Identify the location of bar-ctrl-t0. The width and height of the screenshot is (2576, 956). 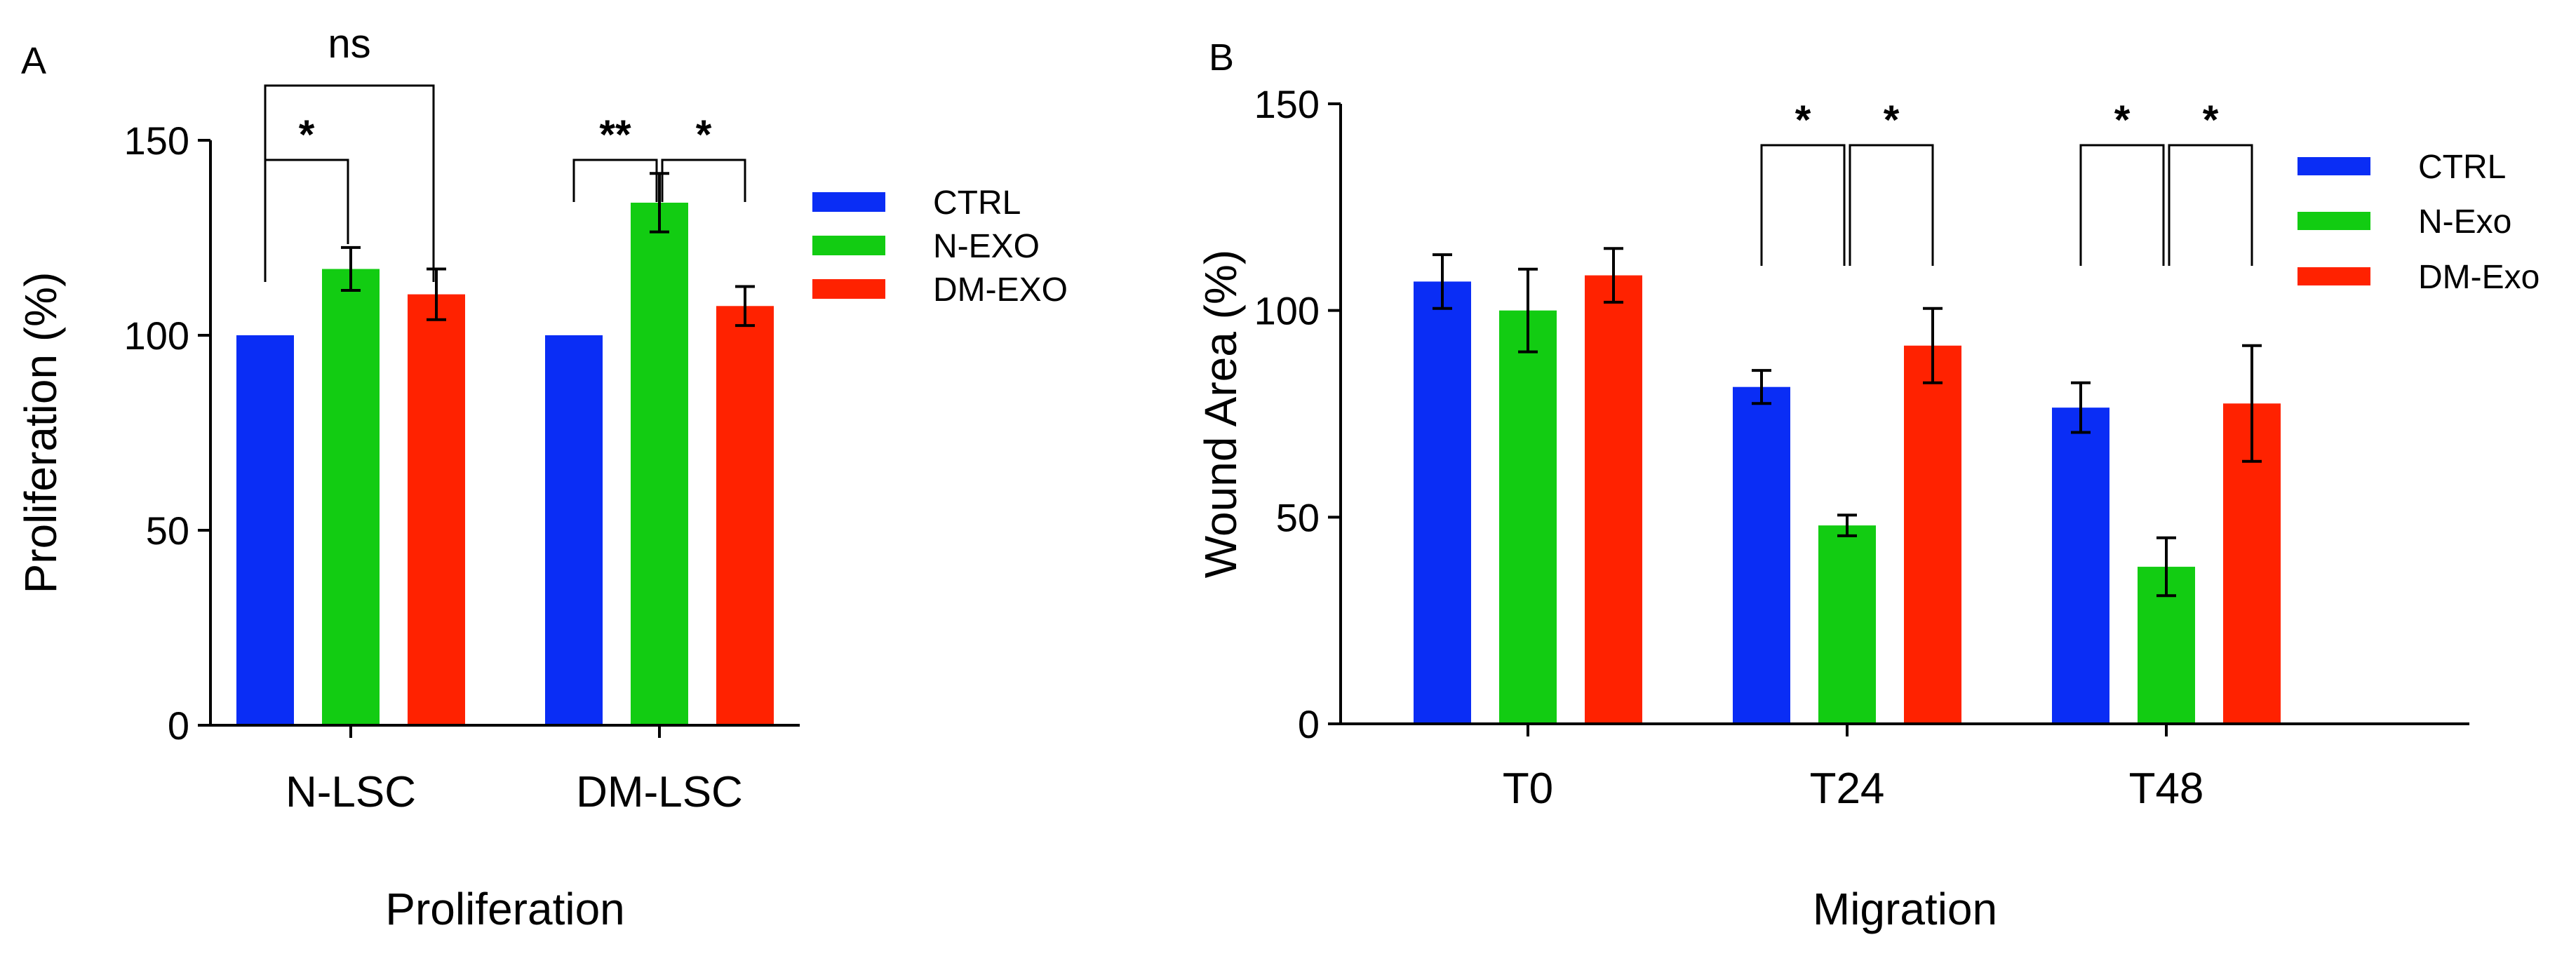
(1442, 502).